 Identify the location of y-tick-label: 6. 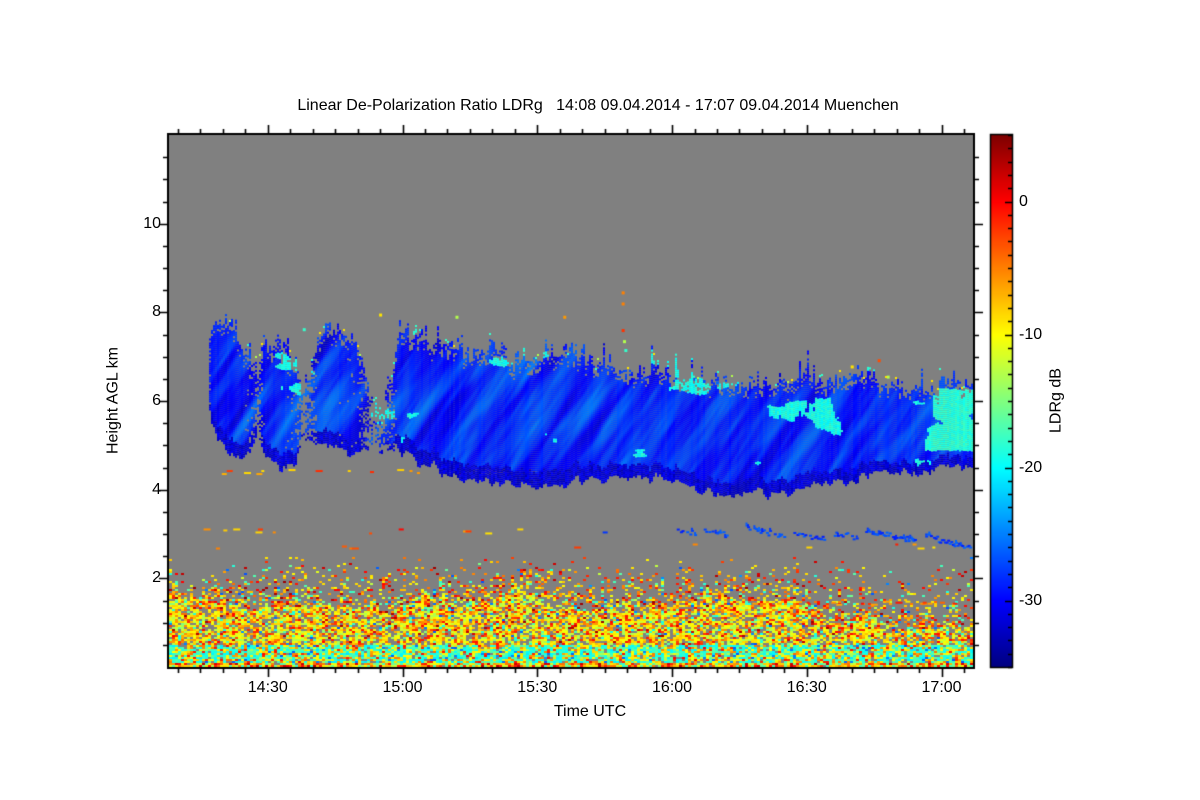
(156, 400).